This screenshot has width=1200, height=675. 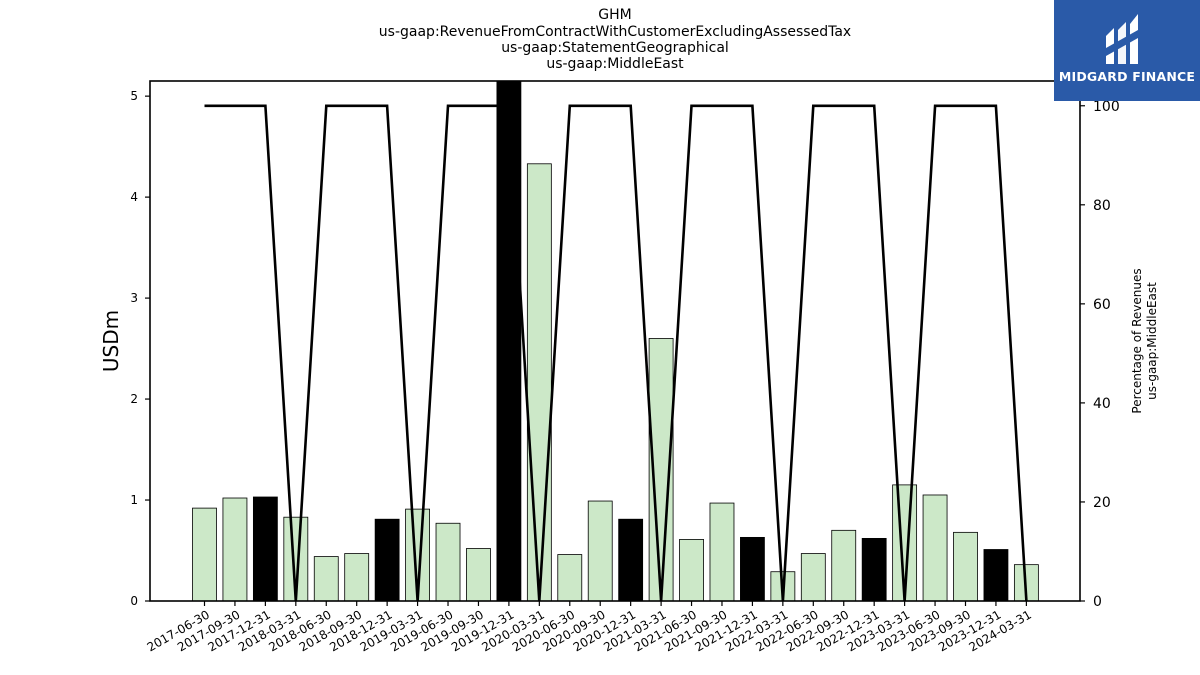 What do you see at coordinates (134, 601) in the screenshot?
I see `y-left-tick-label: 0` at bounding box center [134, 601].